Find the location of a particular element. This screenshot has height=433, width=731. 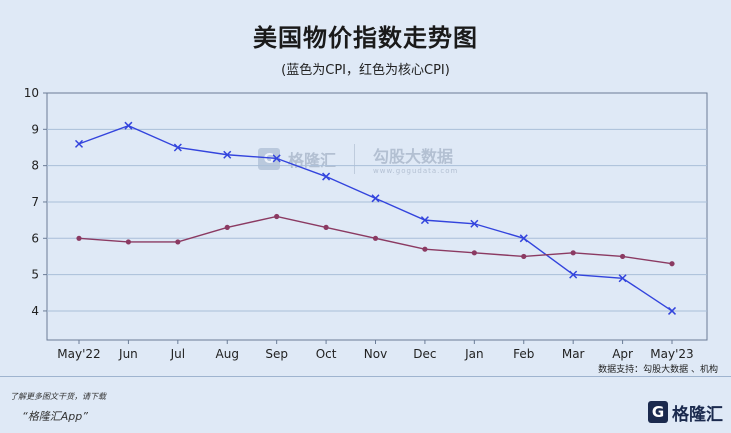

watermark-logo-icon: G is located at coordinates (269, 159).